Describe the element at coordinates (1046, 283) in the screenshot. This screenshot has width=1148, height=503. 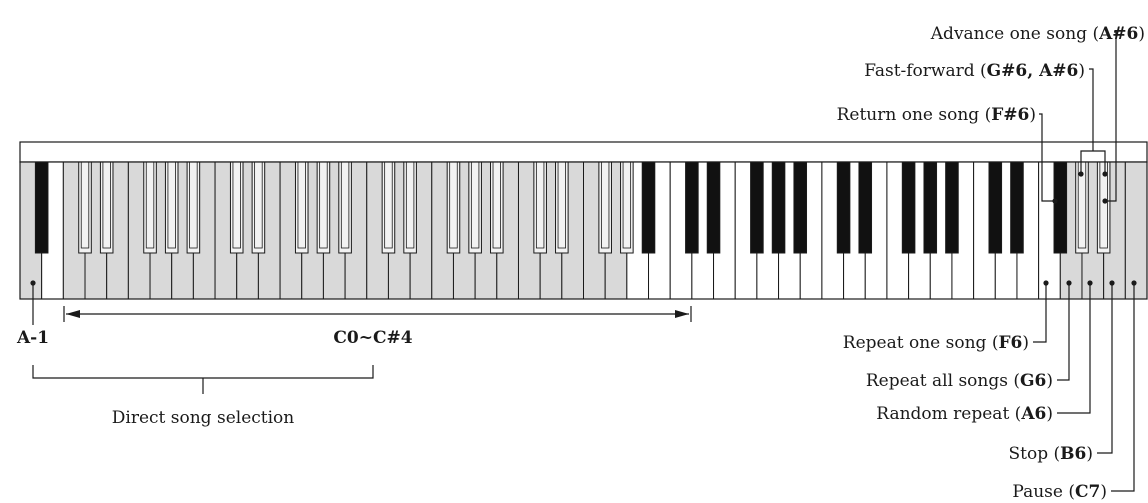
I see `f6-dot` at that location.